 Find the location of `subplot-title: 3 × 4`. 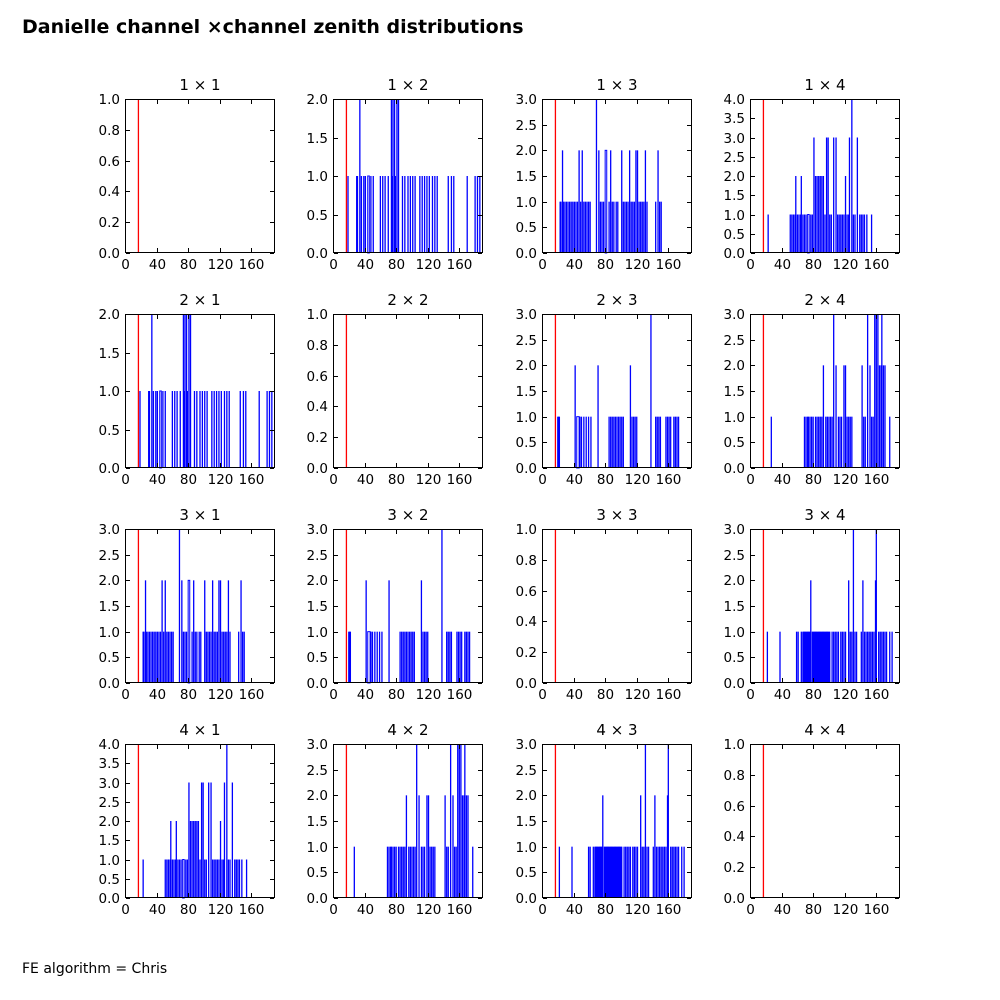

subplot-title: 3 × 4 is located at coordinates (824, 515).